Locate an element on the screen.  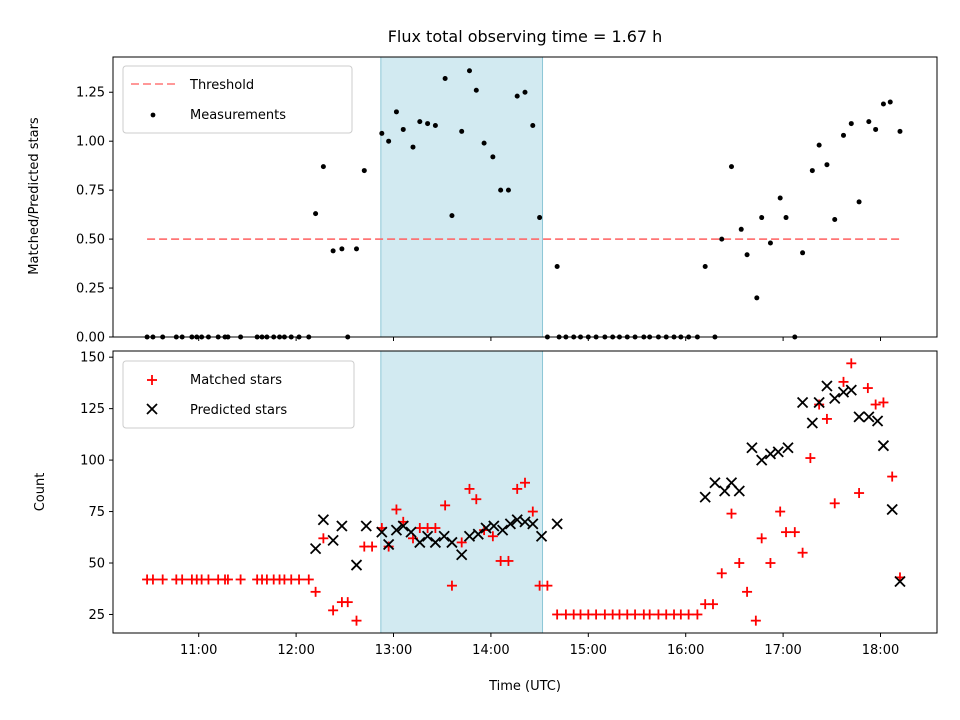
observing-span-top is located at coordinates (462, 197).